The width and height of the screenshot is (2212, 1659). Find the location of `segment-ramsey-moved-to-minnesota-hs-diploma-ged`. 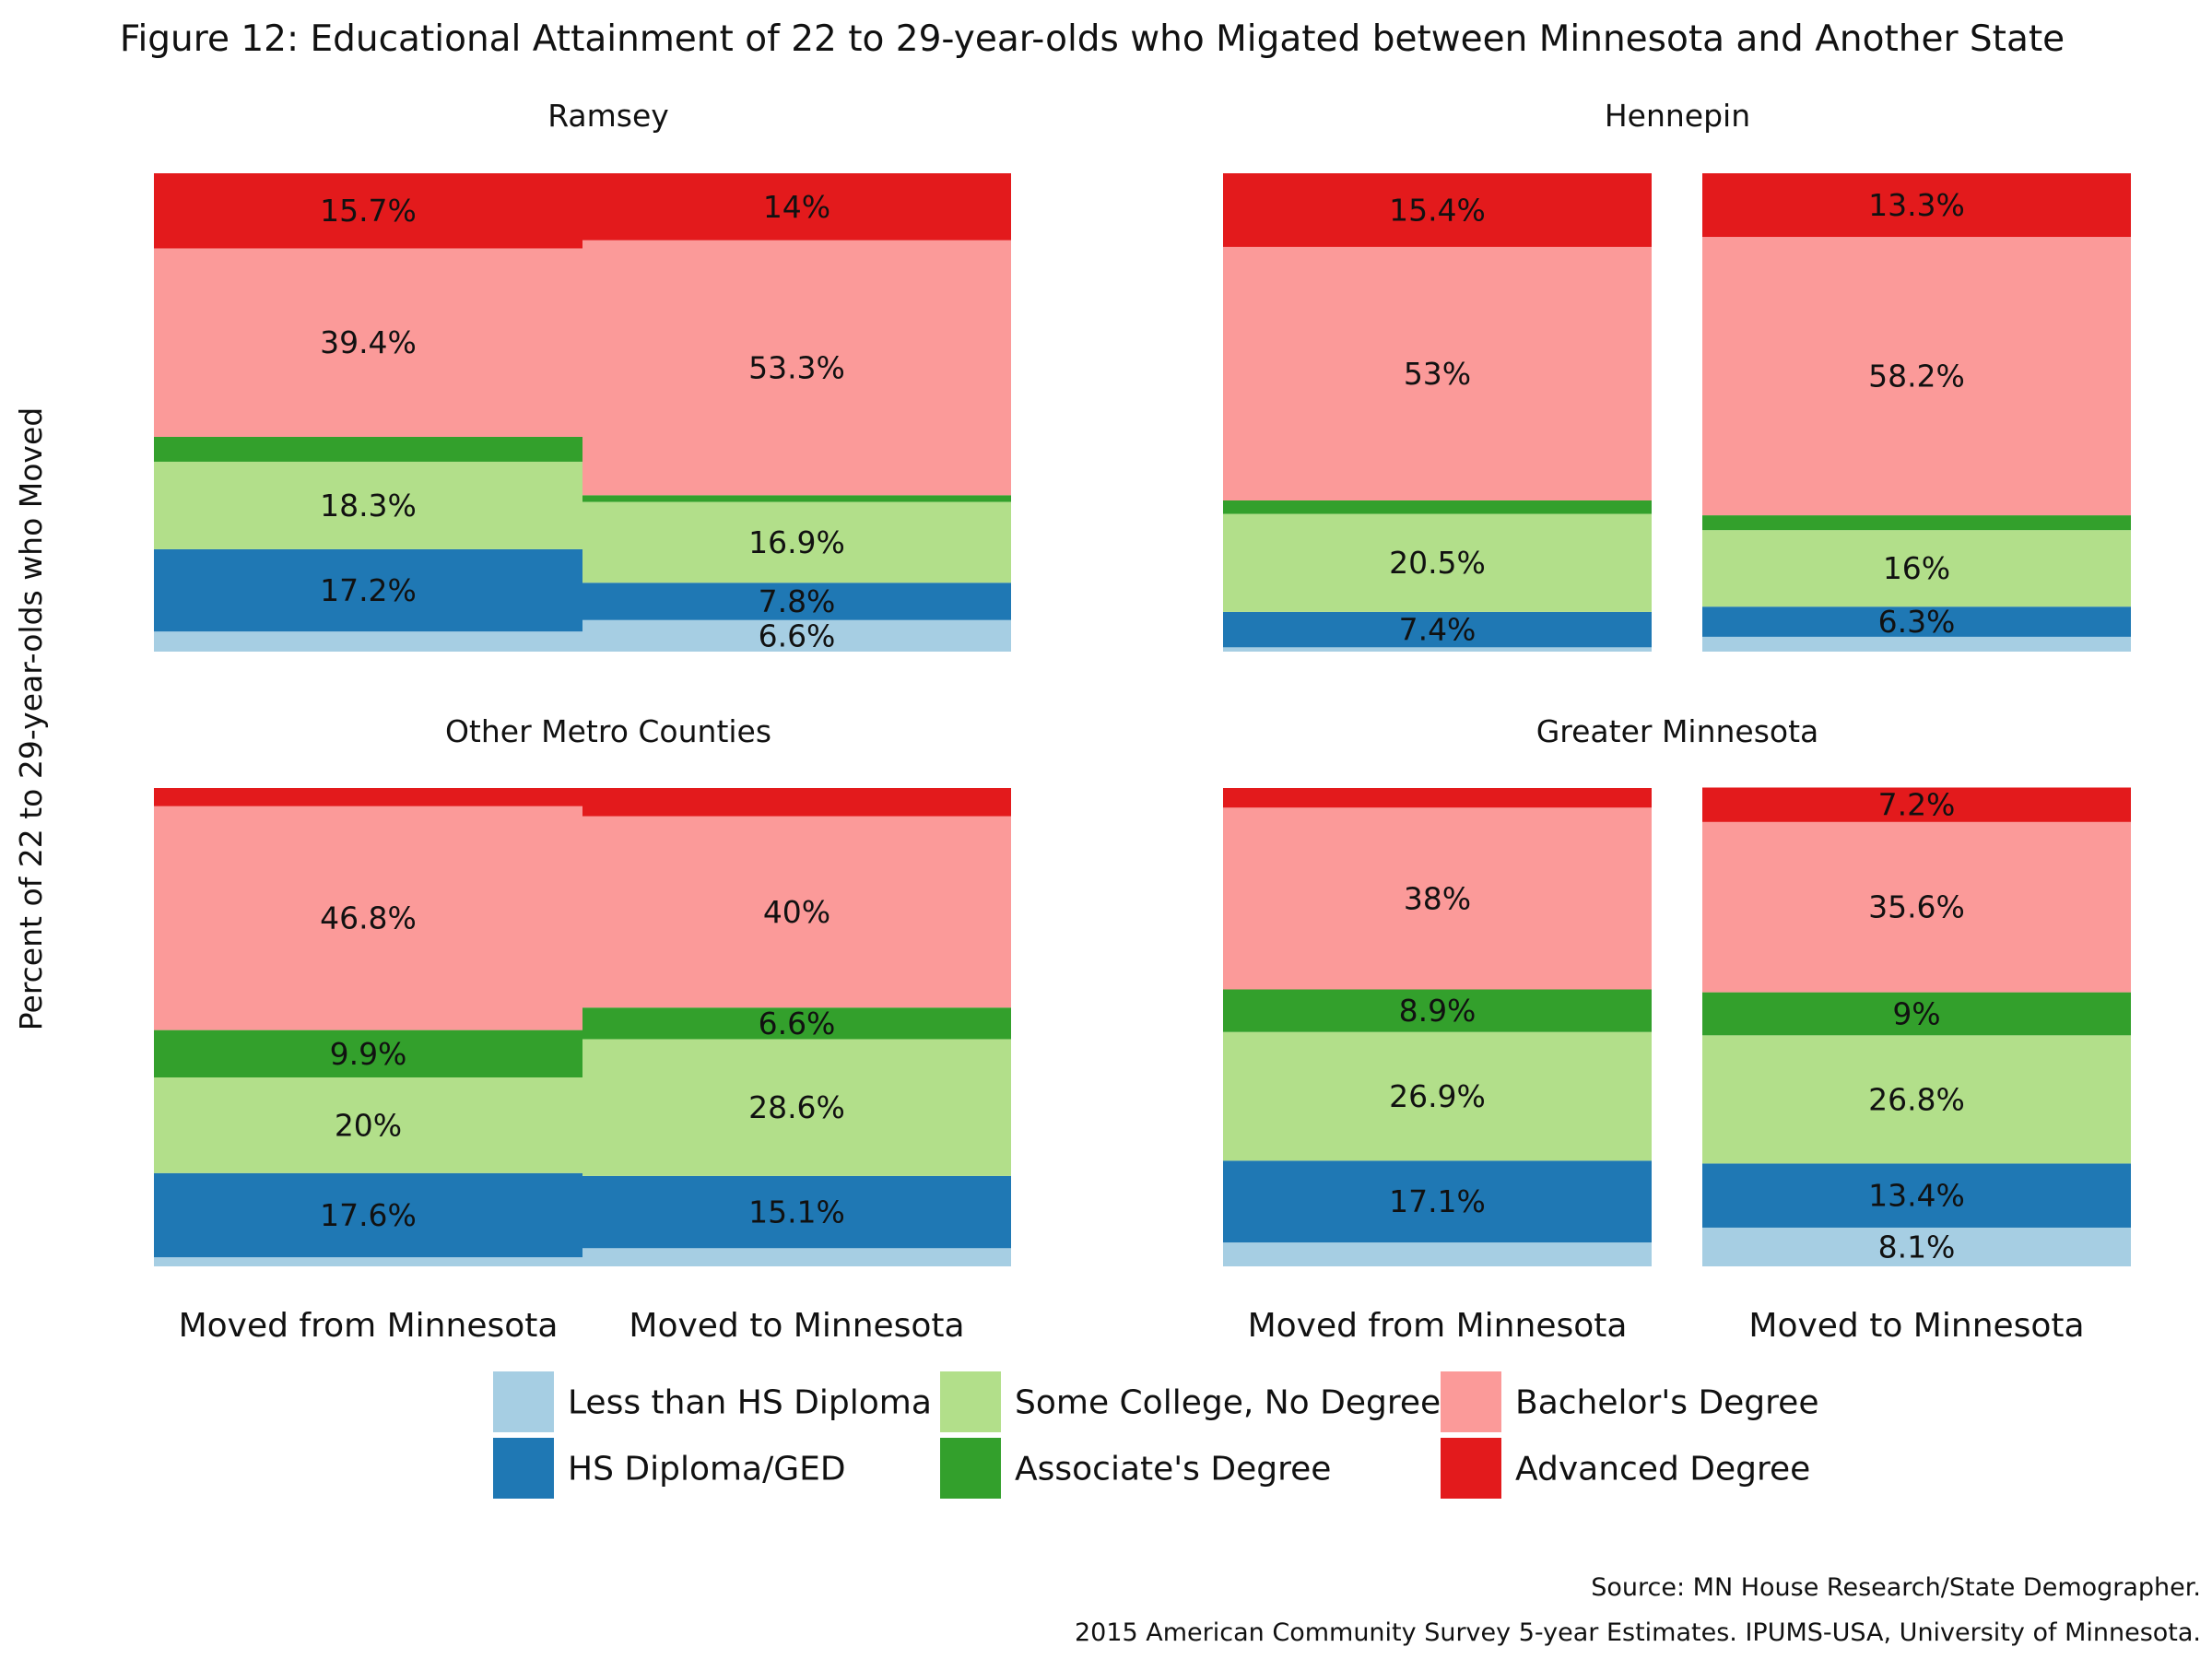

segment-ramsey-moved-to-minnesota-hs-diploma-ged is located at coordinates (796, 601).